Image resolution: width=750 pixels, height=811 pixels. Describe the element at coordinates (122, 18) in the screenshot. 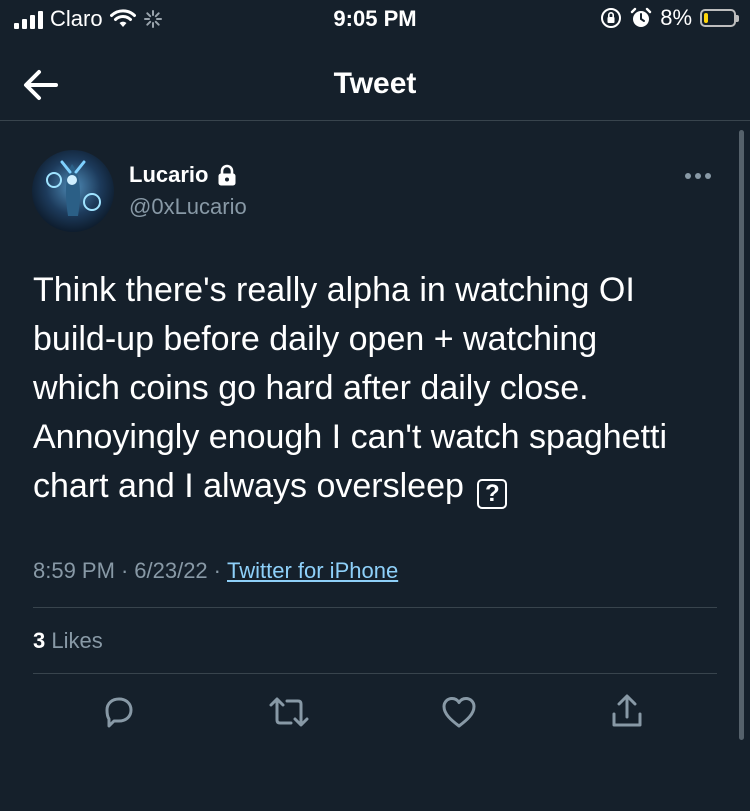

I see `wifi-icon` at that location.